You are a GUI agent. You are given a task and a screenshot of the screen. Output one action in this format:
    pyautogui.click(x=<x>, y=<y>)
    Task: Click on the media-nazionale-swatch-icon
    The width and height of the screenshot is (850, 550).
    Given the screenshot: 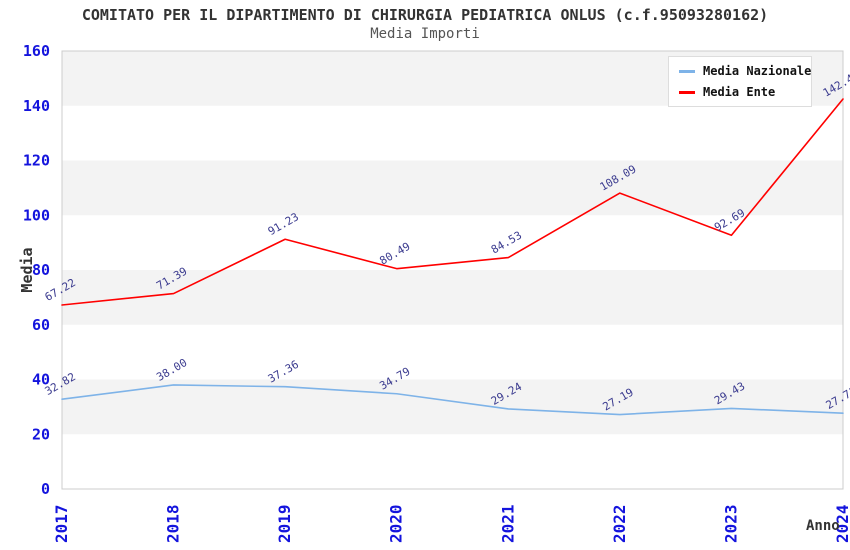 What is the action you would take?
    pyautogui.click(x=687, y=71)
    